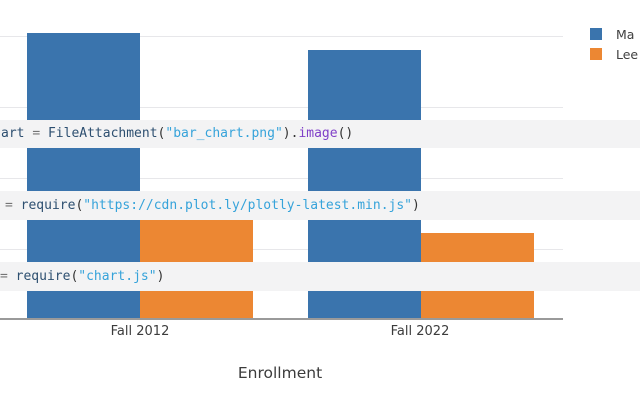 The width and height of the screenshot is (640, 400). I want to click on legend: Ma Lee, so click(614, 44).